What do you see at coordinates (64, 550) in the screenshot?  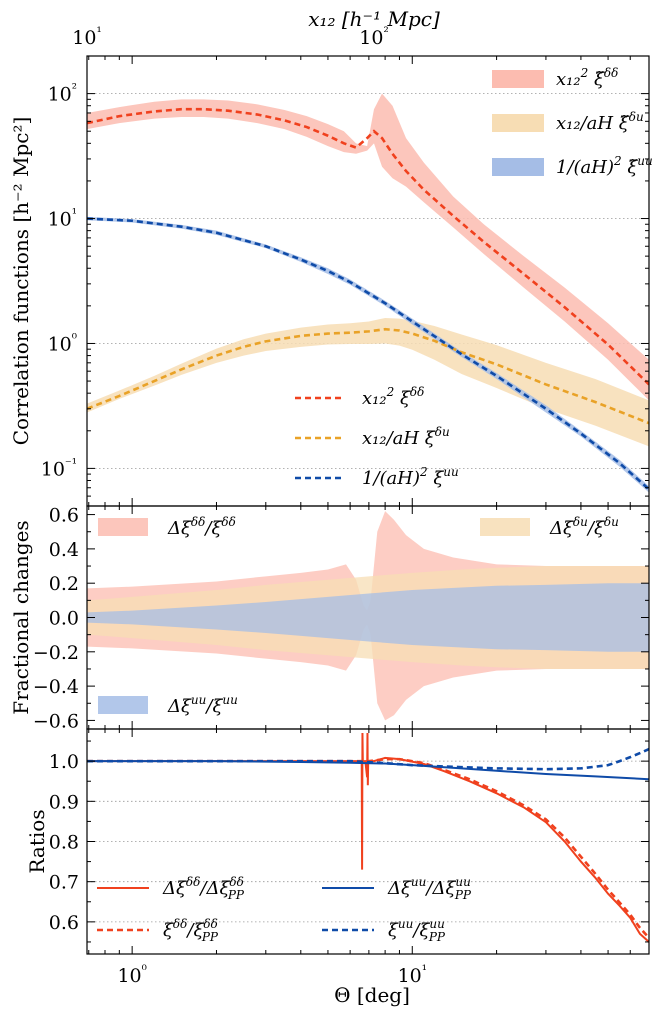 I see `y-tick-label: 0.4` at bounding box center [64, 550].